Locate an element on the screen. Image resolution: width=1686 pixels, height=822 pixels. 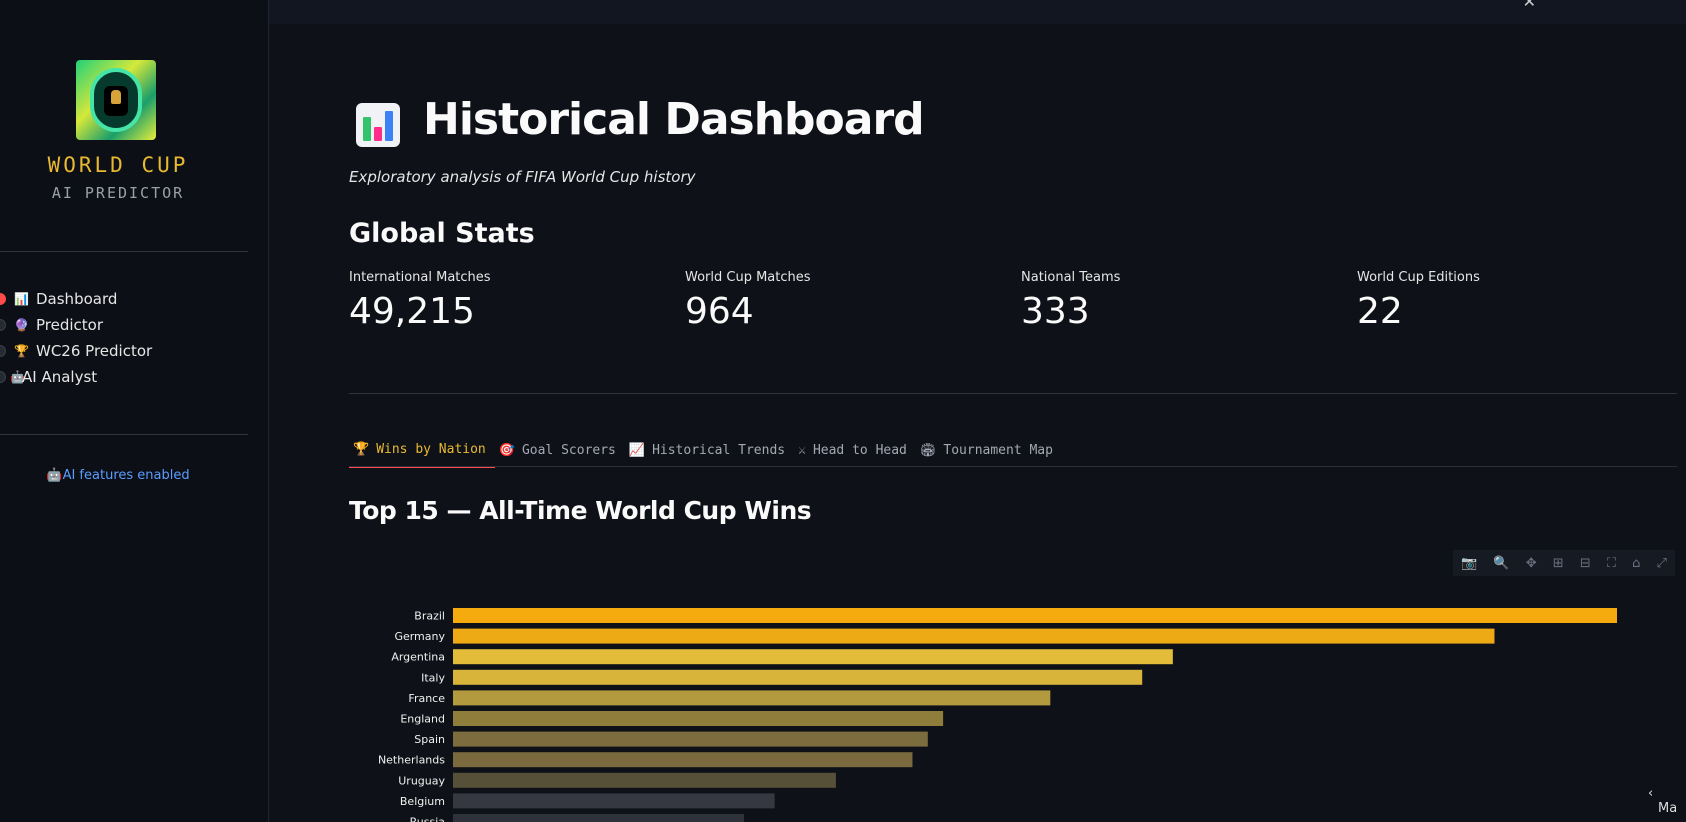
chevron-left-icon: ‹ is located at coordinates (1651, 793).